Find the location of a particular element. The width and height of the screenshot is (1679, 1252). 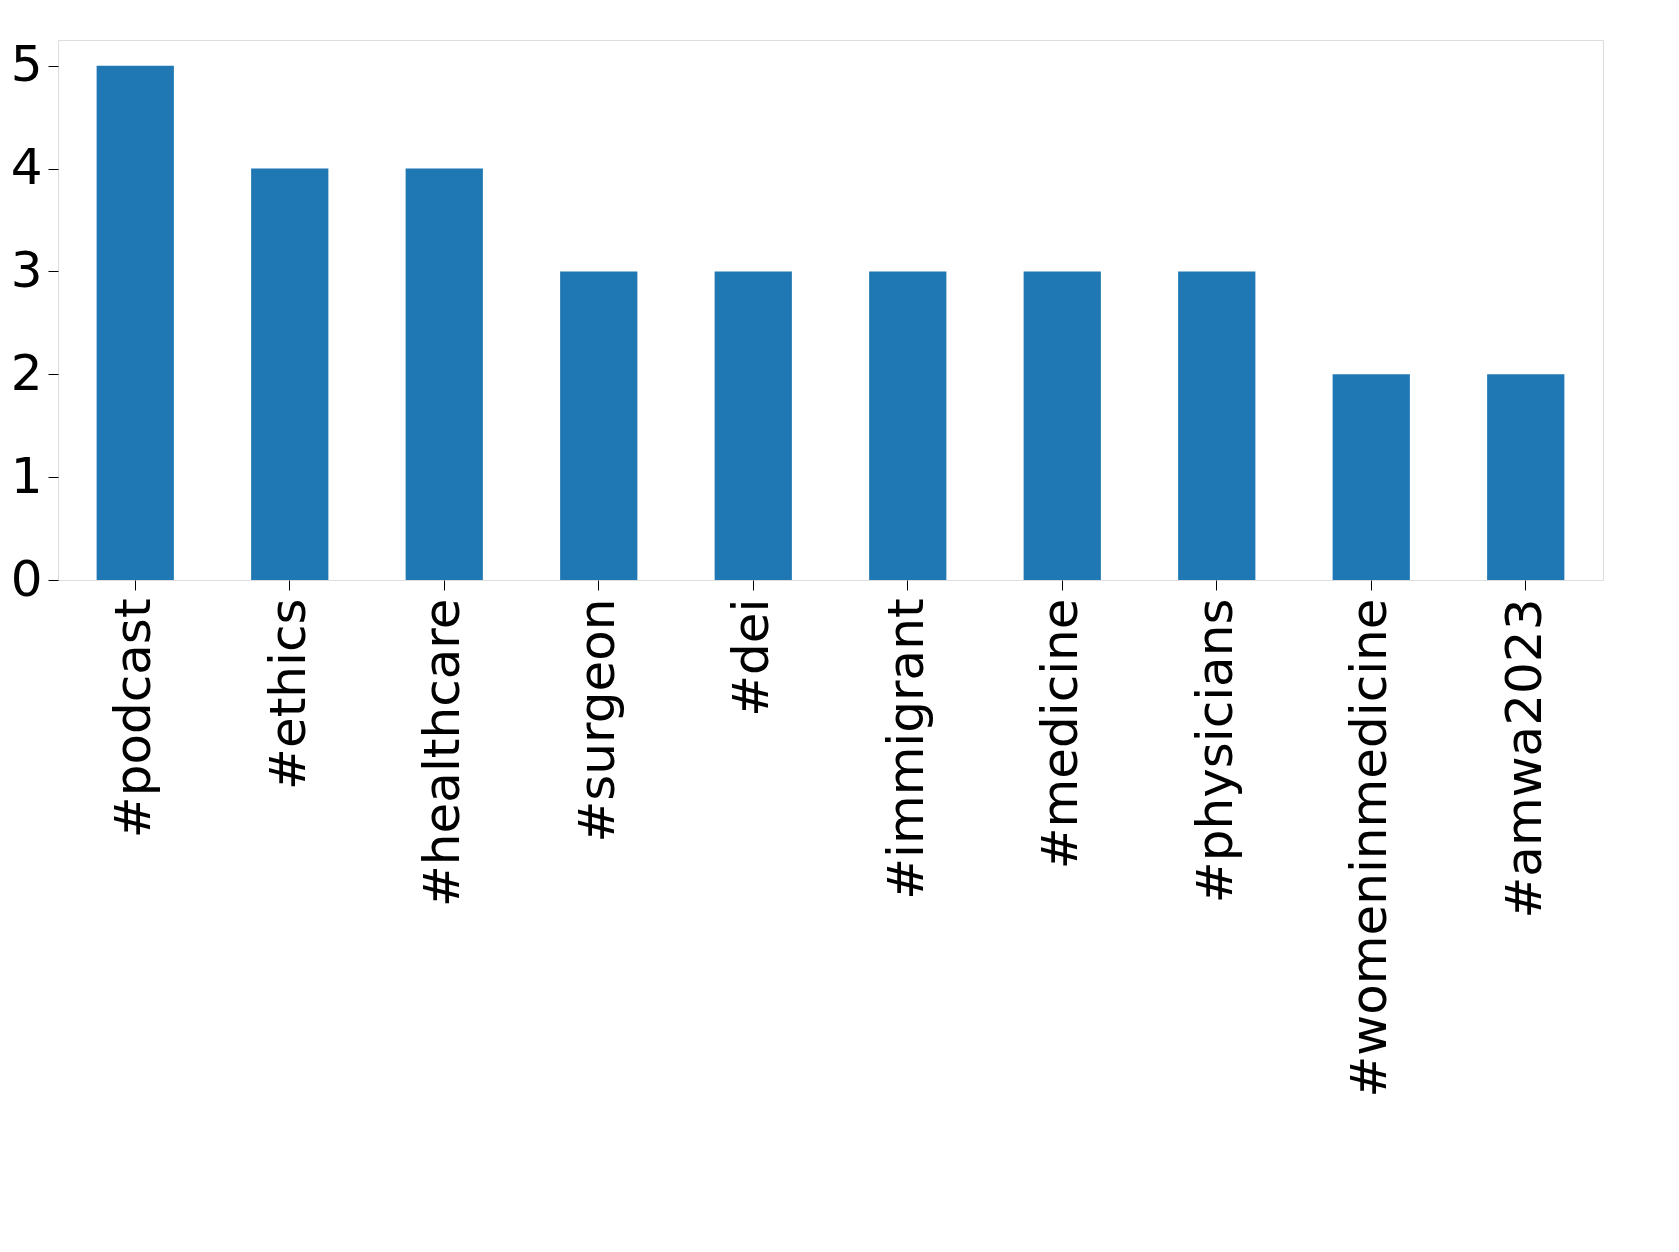

y-tick-label: 5 is located at coordinates (26, 64).